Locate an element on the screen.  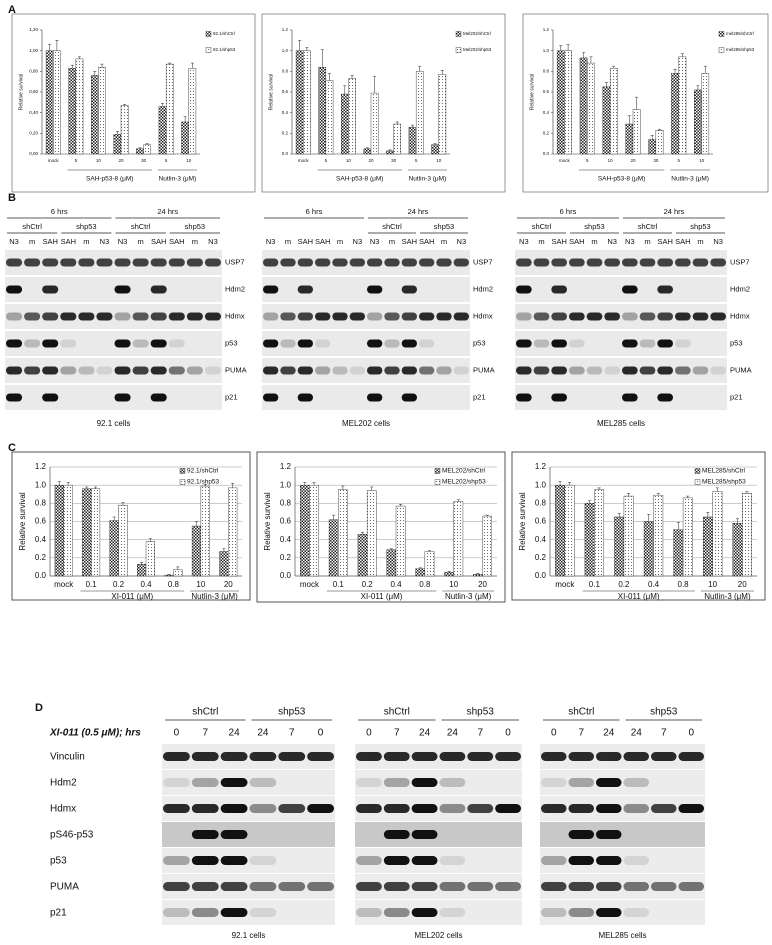
row-label: p21 is located at coordinates (479, 396).